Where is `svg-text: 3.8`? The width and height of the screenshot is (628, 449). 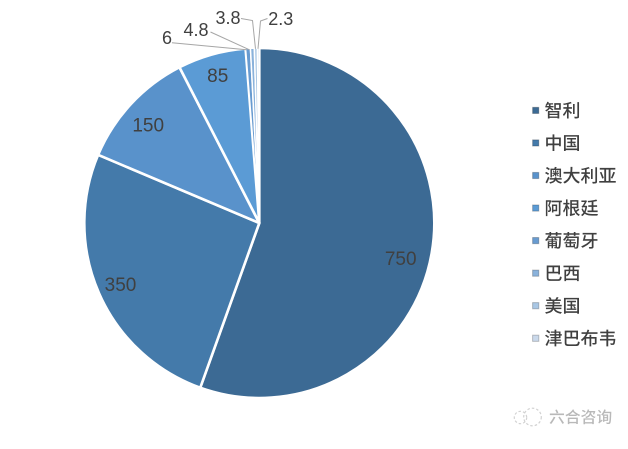
svg-text: 3.8 is located at coordinates (227, 18).